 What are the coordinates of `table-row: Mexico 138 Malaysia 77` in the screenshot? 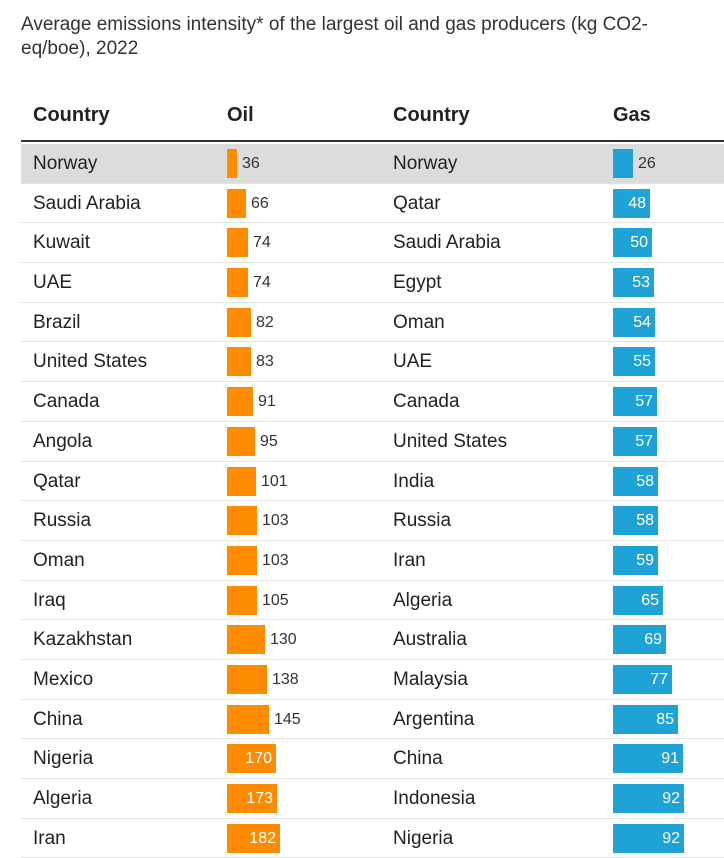 It's located at (372, 680).